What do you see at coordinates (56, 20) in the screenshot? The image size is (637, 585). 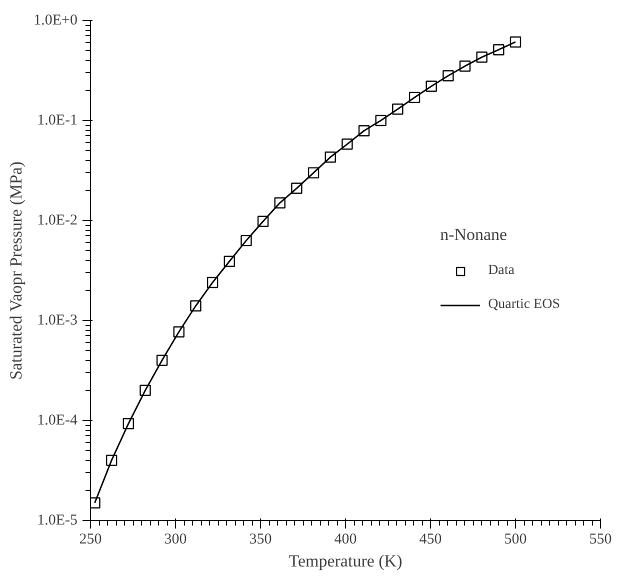 I see `y-tick-label: 1.0E+0` at bounding box center [56, 20].